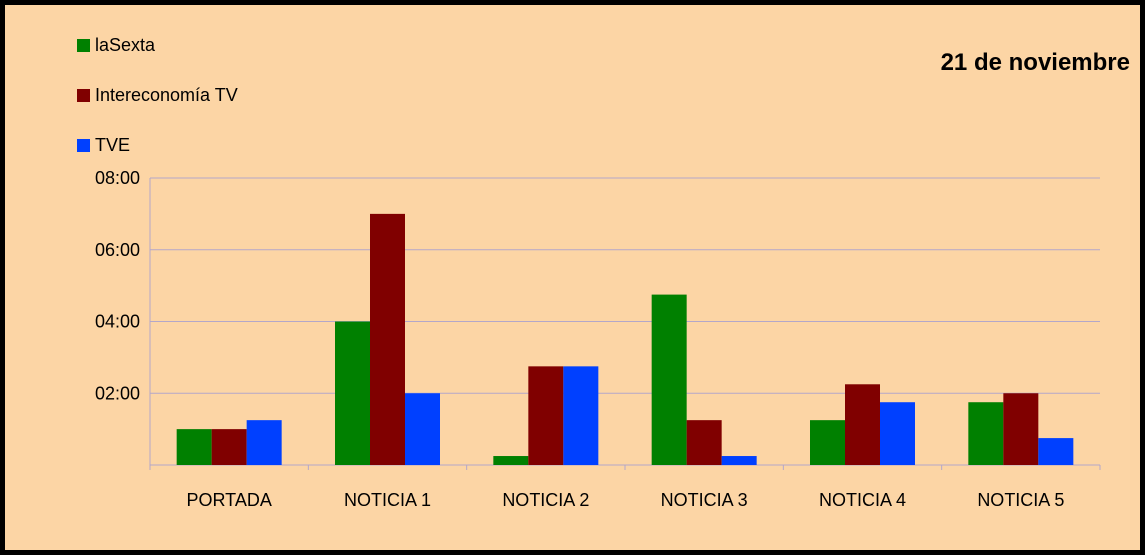 The height and width of the screenshot is (555, 1145). I want to click on x-tick-label: NOTICIA 5, so click(1020, 500).